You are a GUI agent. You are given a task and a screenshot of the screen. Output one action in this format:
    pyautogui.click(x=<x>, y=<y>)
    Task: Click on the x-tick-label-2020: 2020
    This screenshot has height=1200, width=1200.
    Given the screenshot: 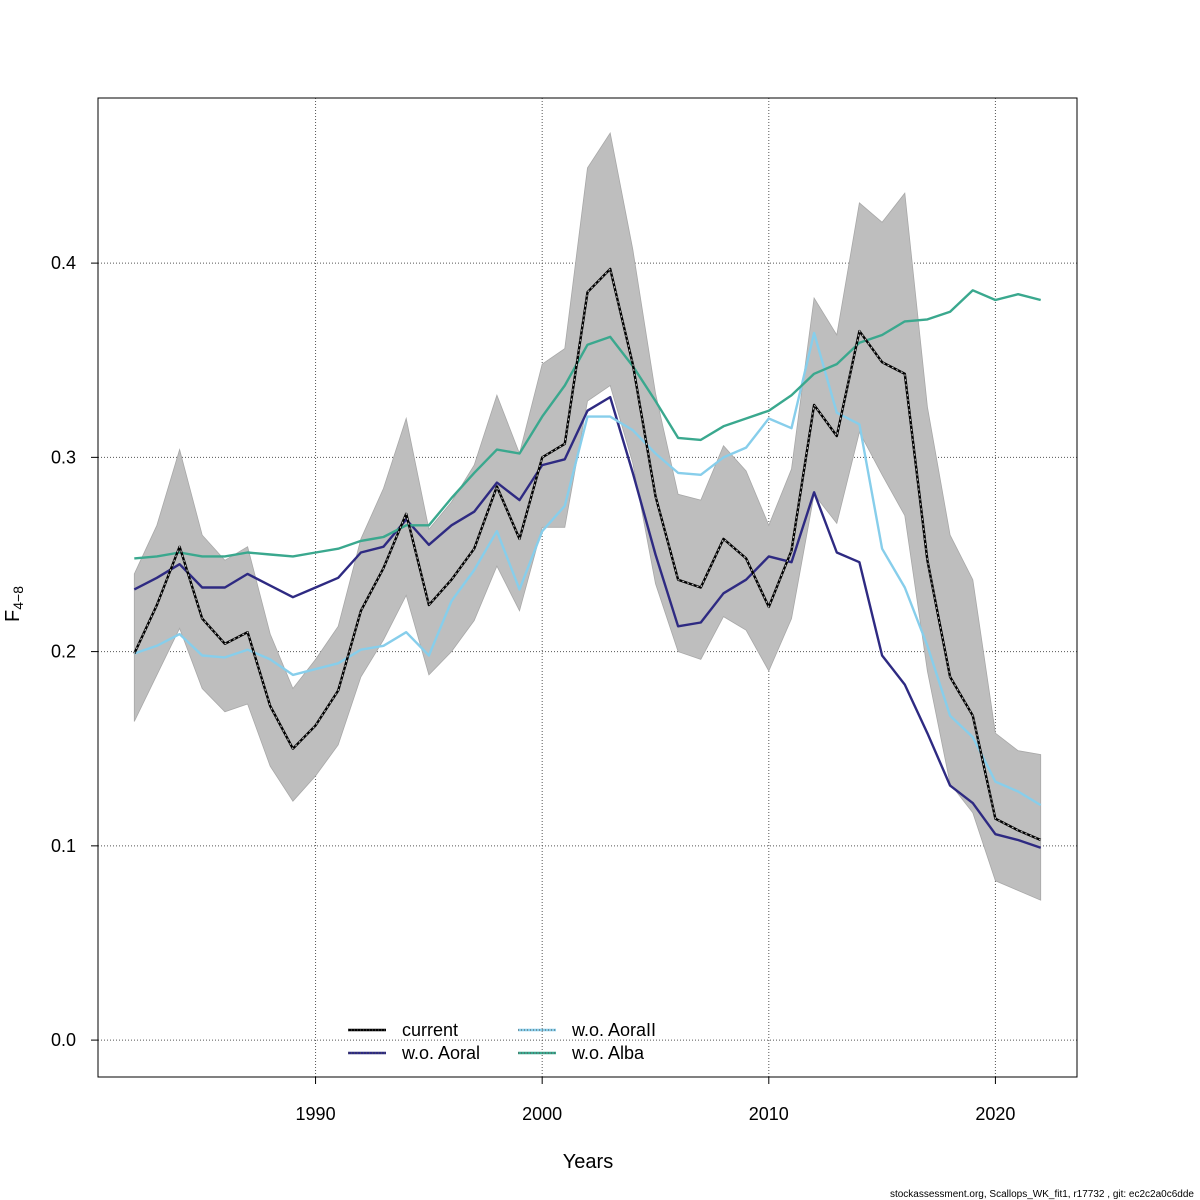 What is the action you would take?
    pyautogui.click(x=995, y=1114)
    